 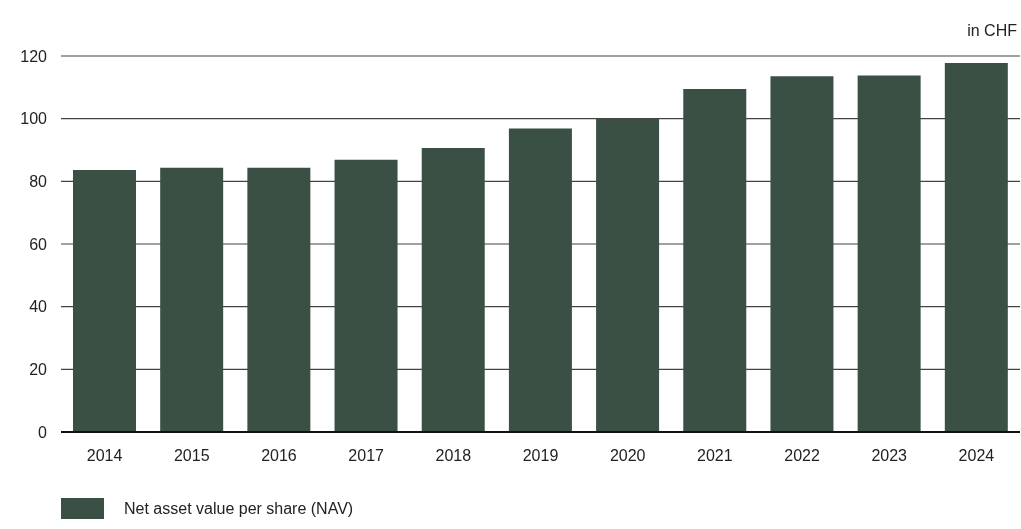 I want to click on x-tick-label: 2020, so click(x=627, y=456).